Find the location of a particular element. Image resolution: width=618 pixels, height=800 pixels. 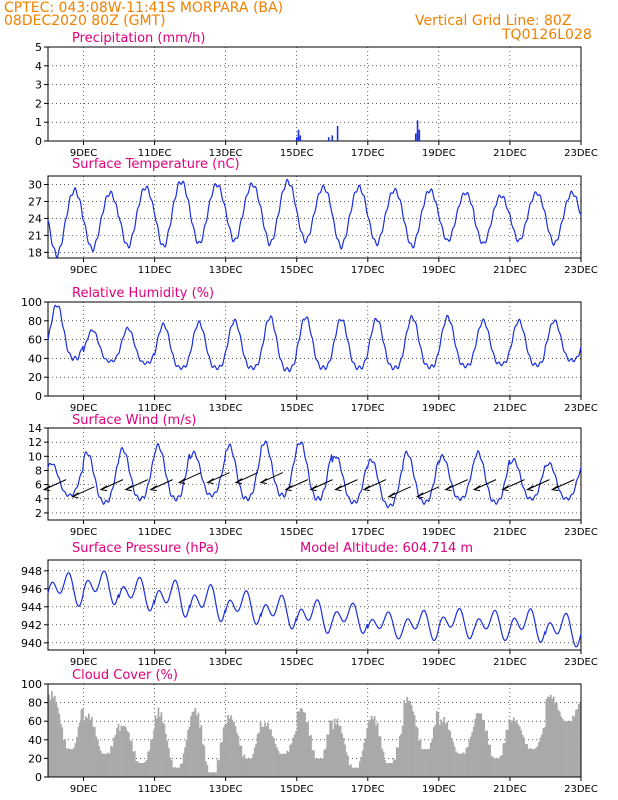

plot-frame is located at coordinates (314, 605).